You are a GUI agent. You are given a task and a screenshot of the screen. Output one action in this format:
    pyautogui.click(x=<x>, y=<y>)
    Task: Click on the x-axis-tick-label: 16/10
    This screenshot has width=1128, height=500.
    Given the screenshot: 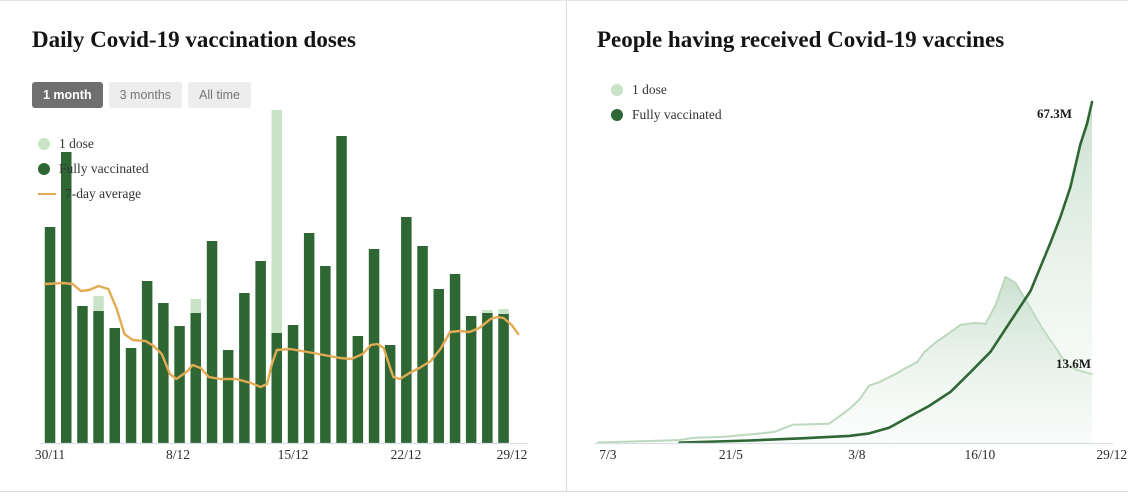 What is the action you would take?
    pyautogui.click(x=980, y=454)
    